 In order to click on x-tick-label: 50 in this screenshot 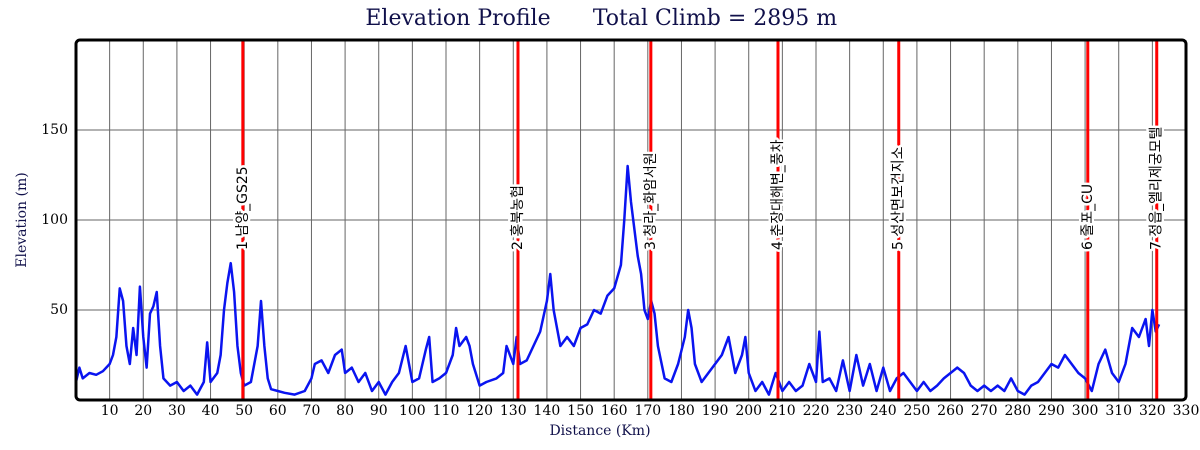, I will do `click(244, 411)`.